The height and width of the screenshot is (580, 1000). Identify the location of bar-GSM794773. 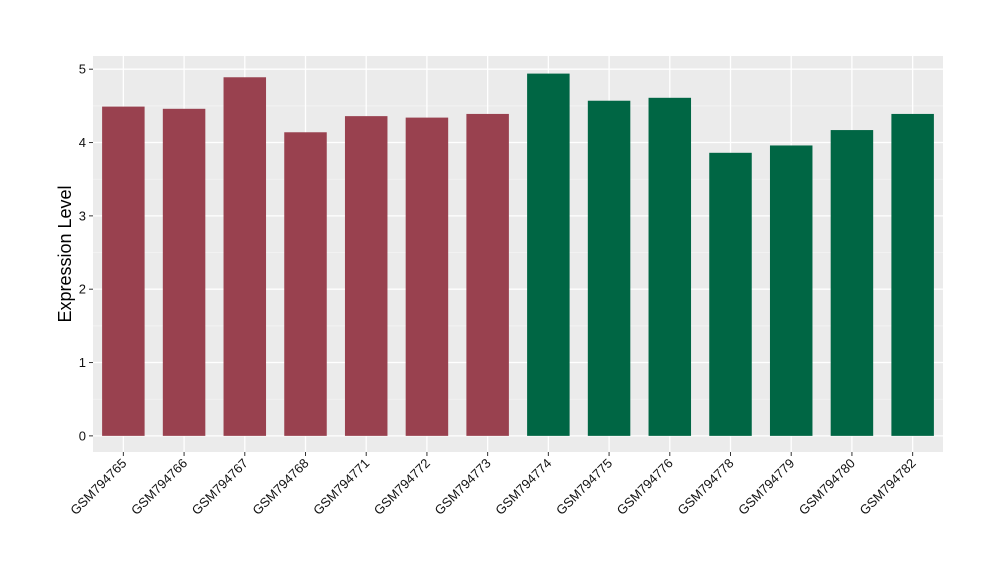
(487, 274).